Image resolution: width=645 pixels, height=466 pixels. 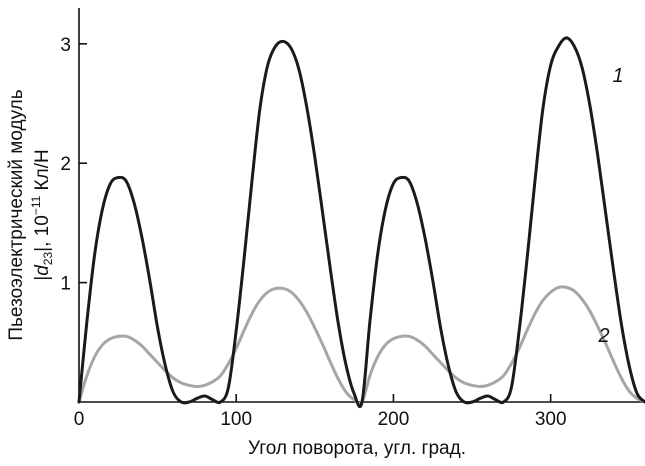 I want to click on ylabel-exponent: −11, so click(x=36, y=205).